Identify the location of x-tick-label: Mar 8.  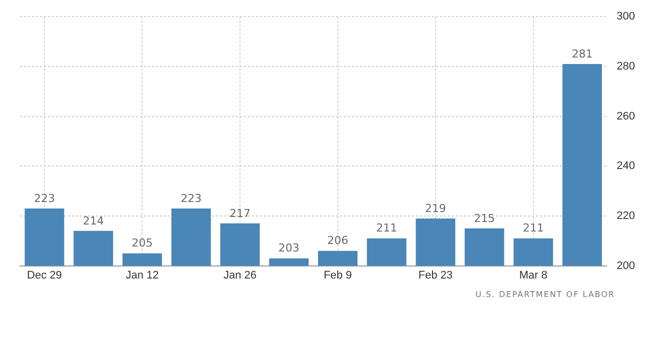
(533, 275).